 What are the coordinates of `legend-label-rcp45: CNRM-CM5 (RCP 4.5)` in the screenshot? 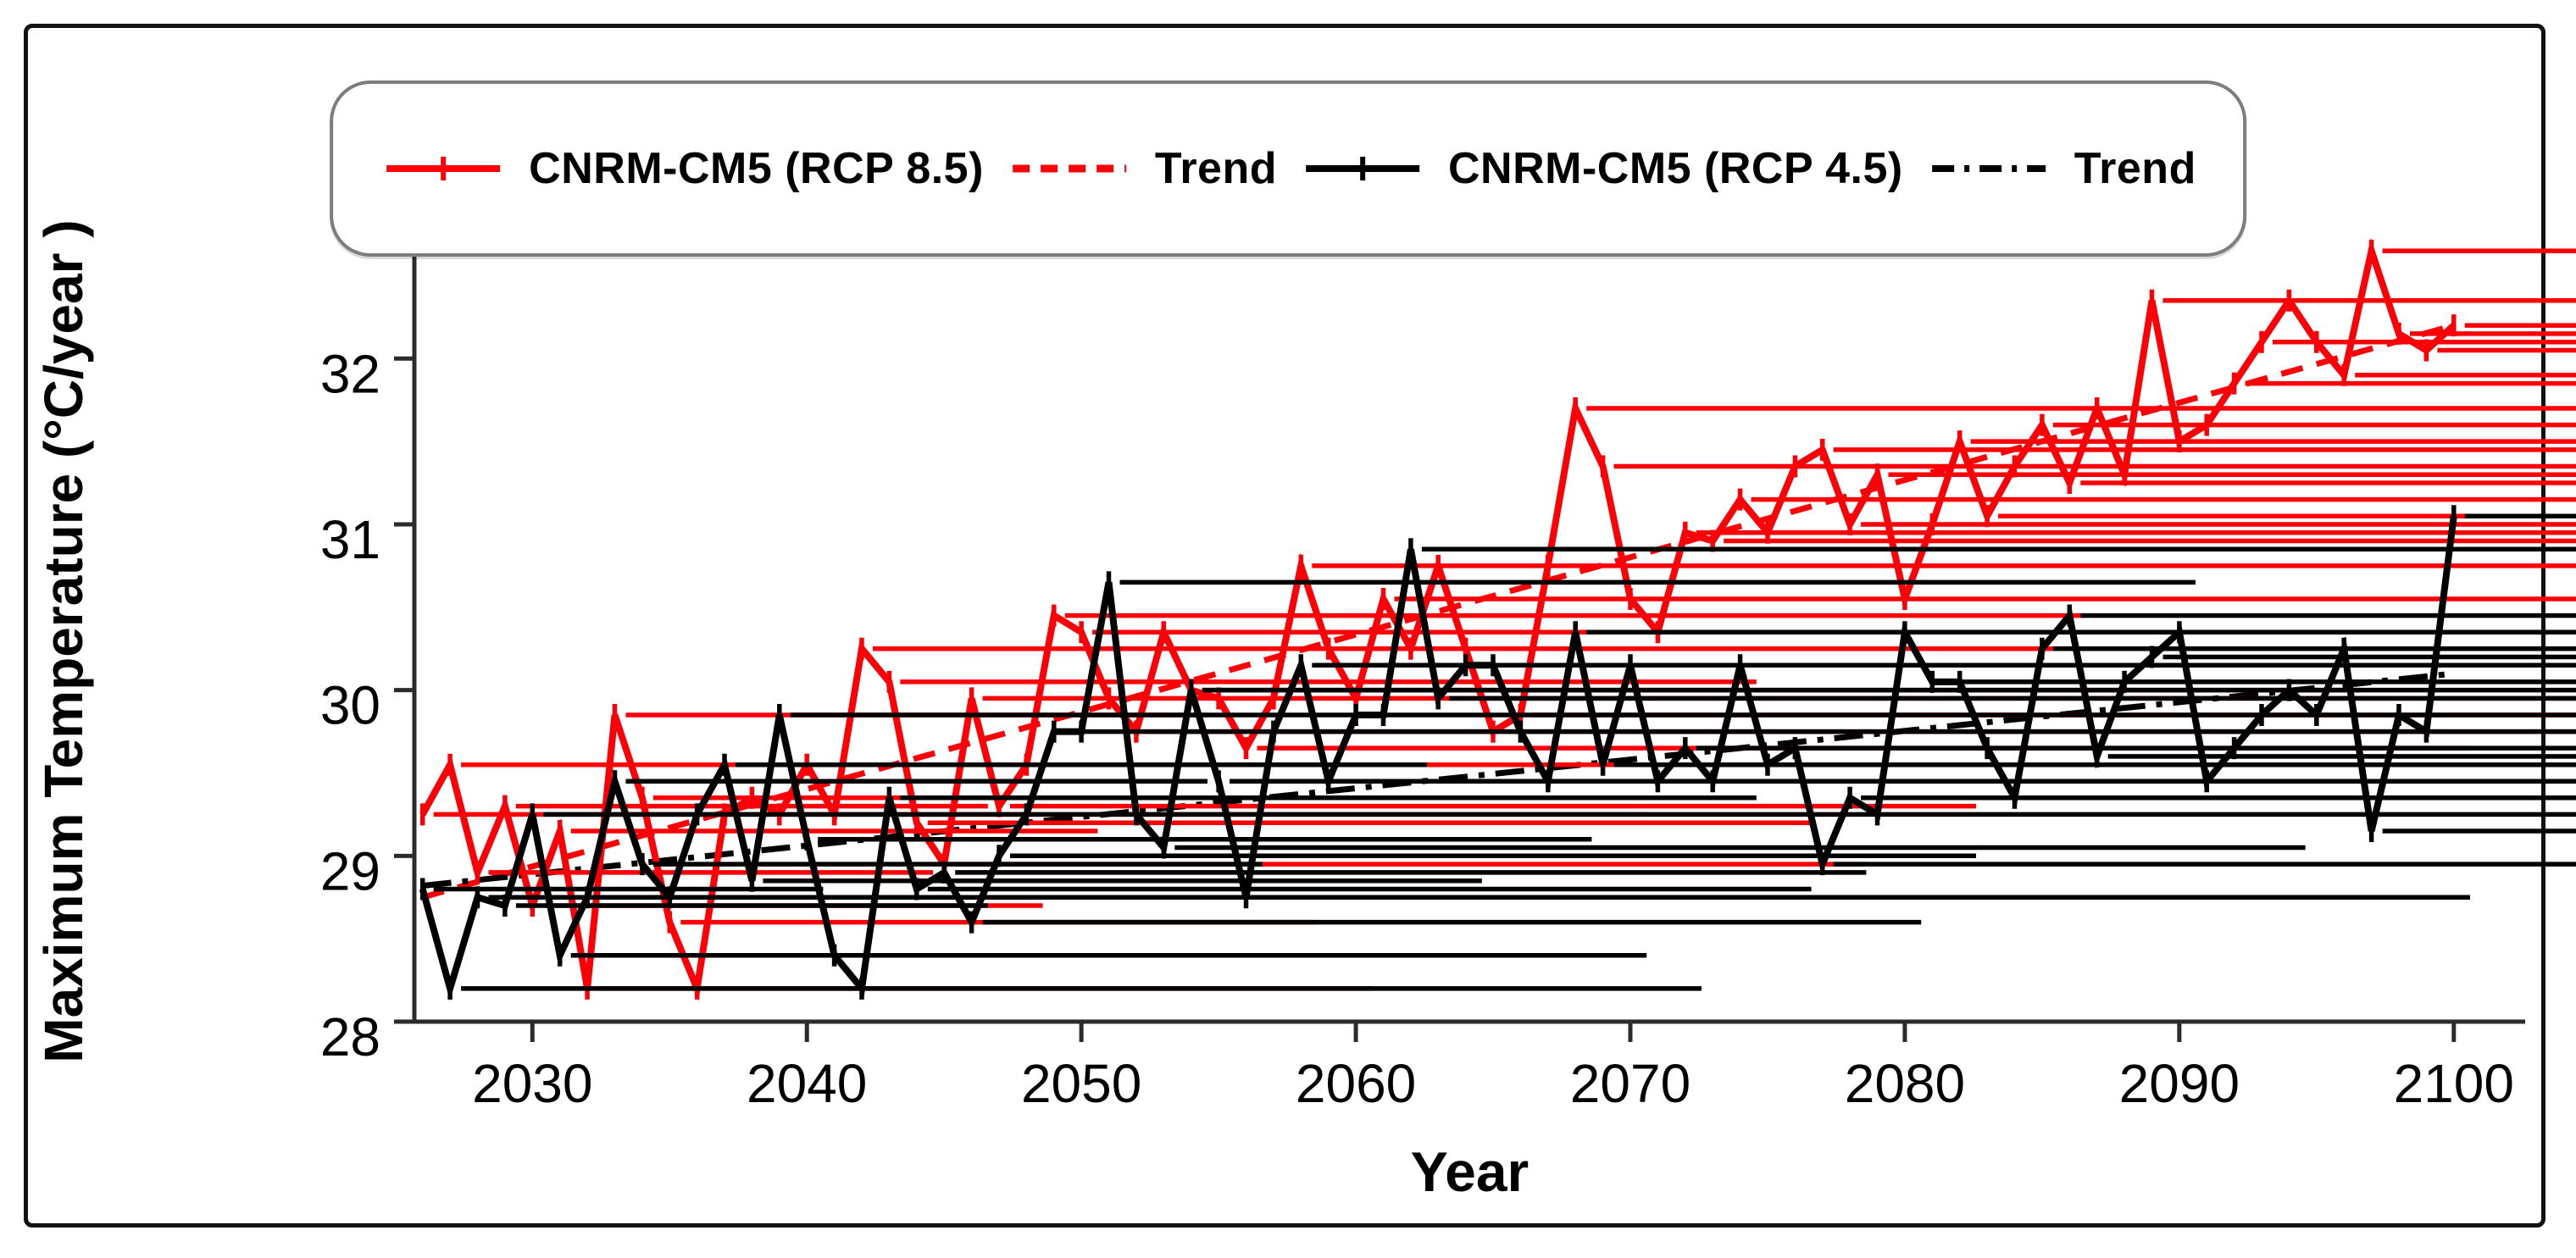 It's located at (1675, 169).